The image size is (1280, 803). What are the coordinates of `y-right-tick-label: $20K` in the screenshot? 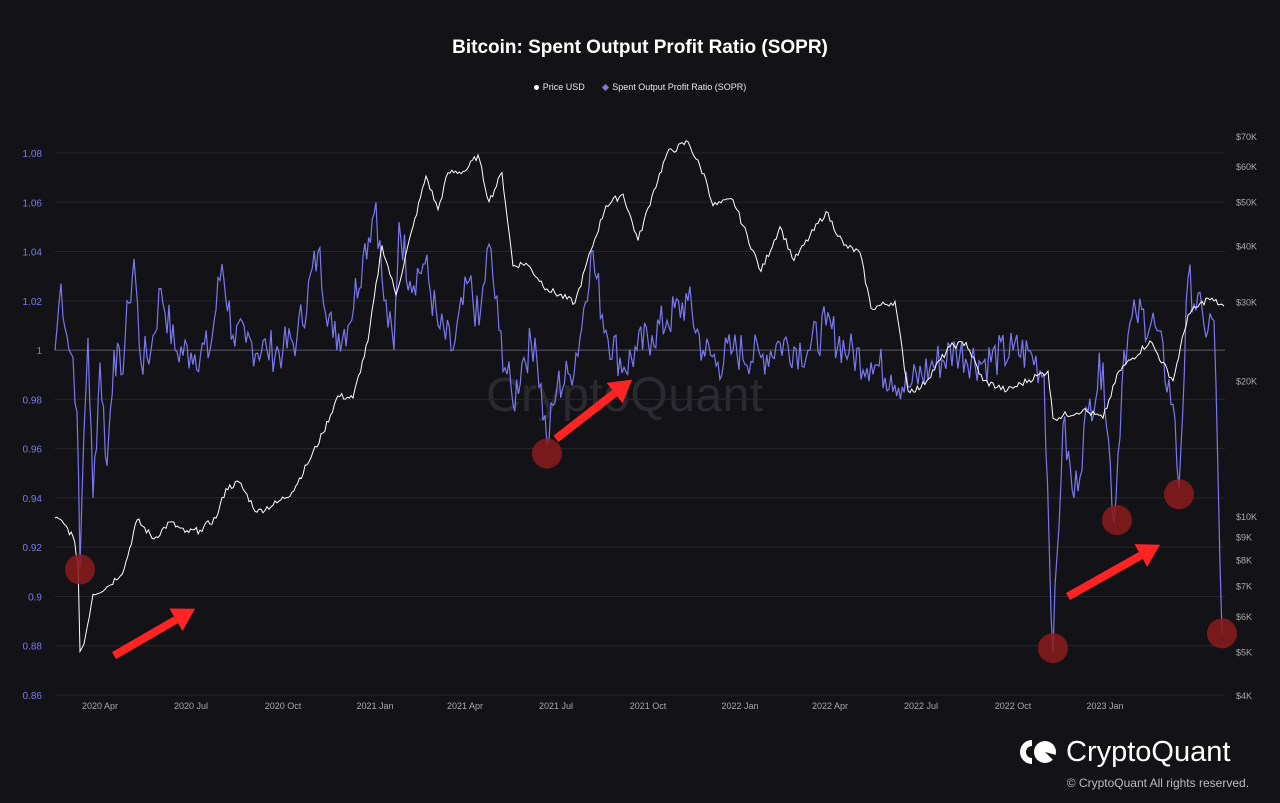 It's located at (1246, 382).